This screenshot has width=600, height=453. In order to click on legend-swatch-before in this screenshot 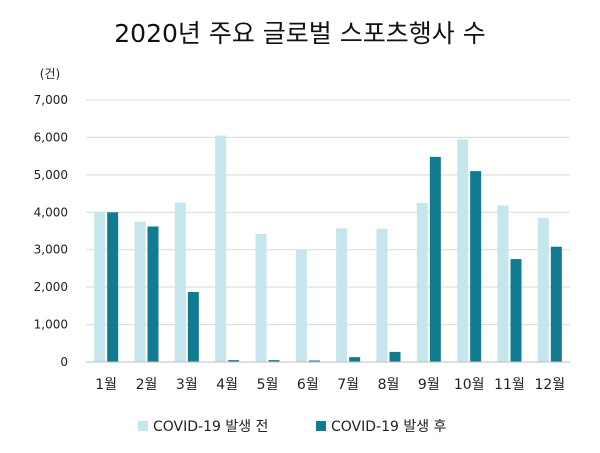, I will do `click(143, 426)`.